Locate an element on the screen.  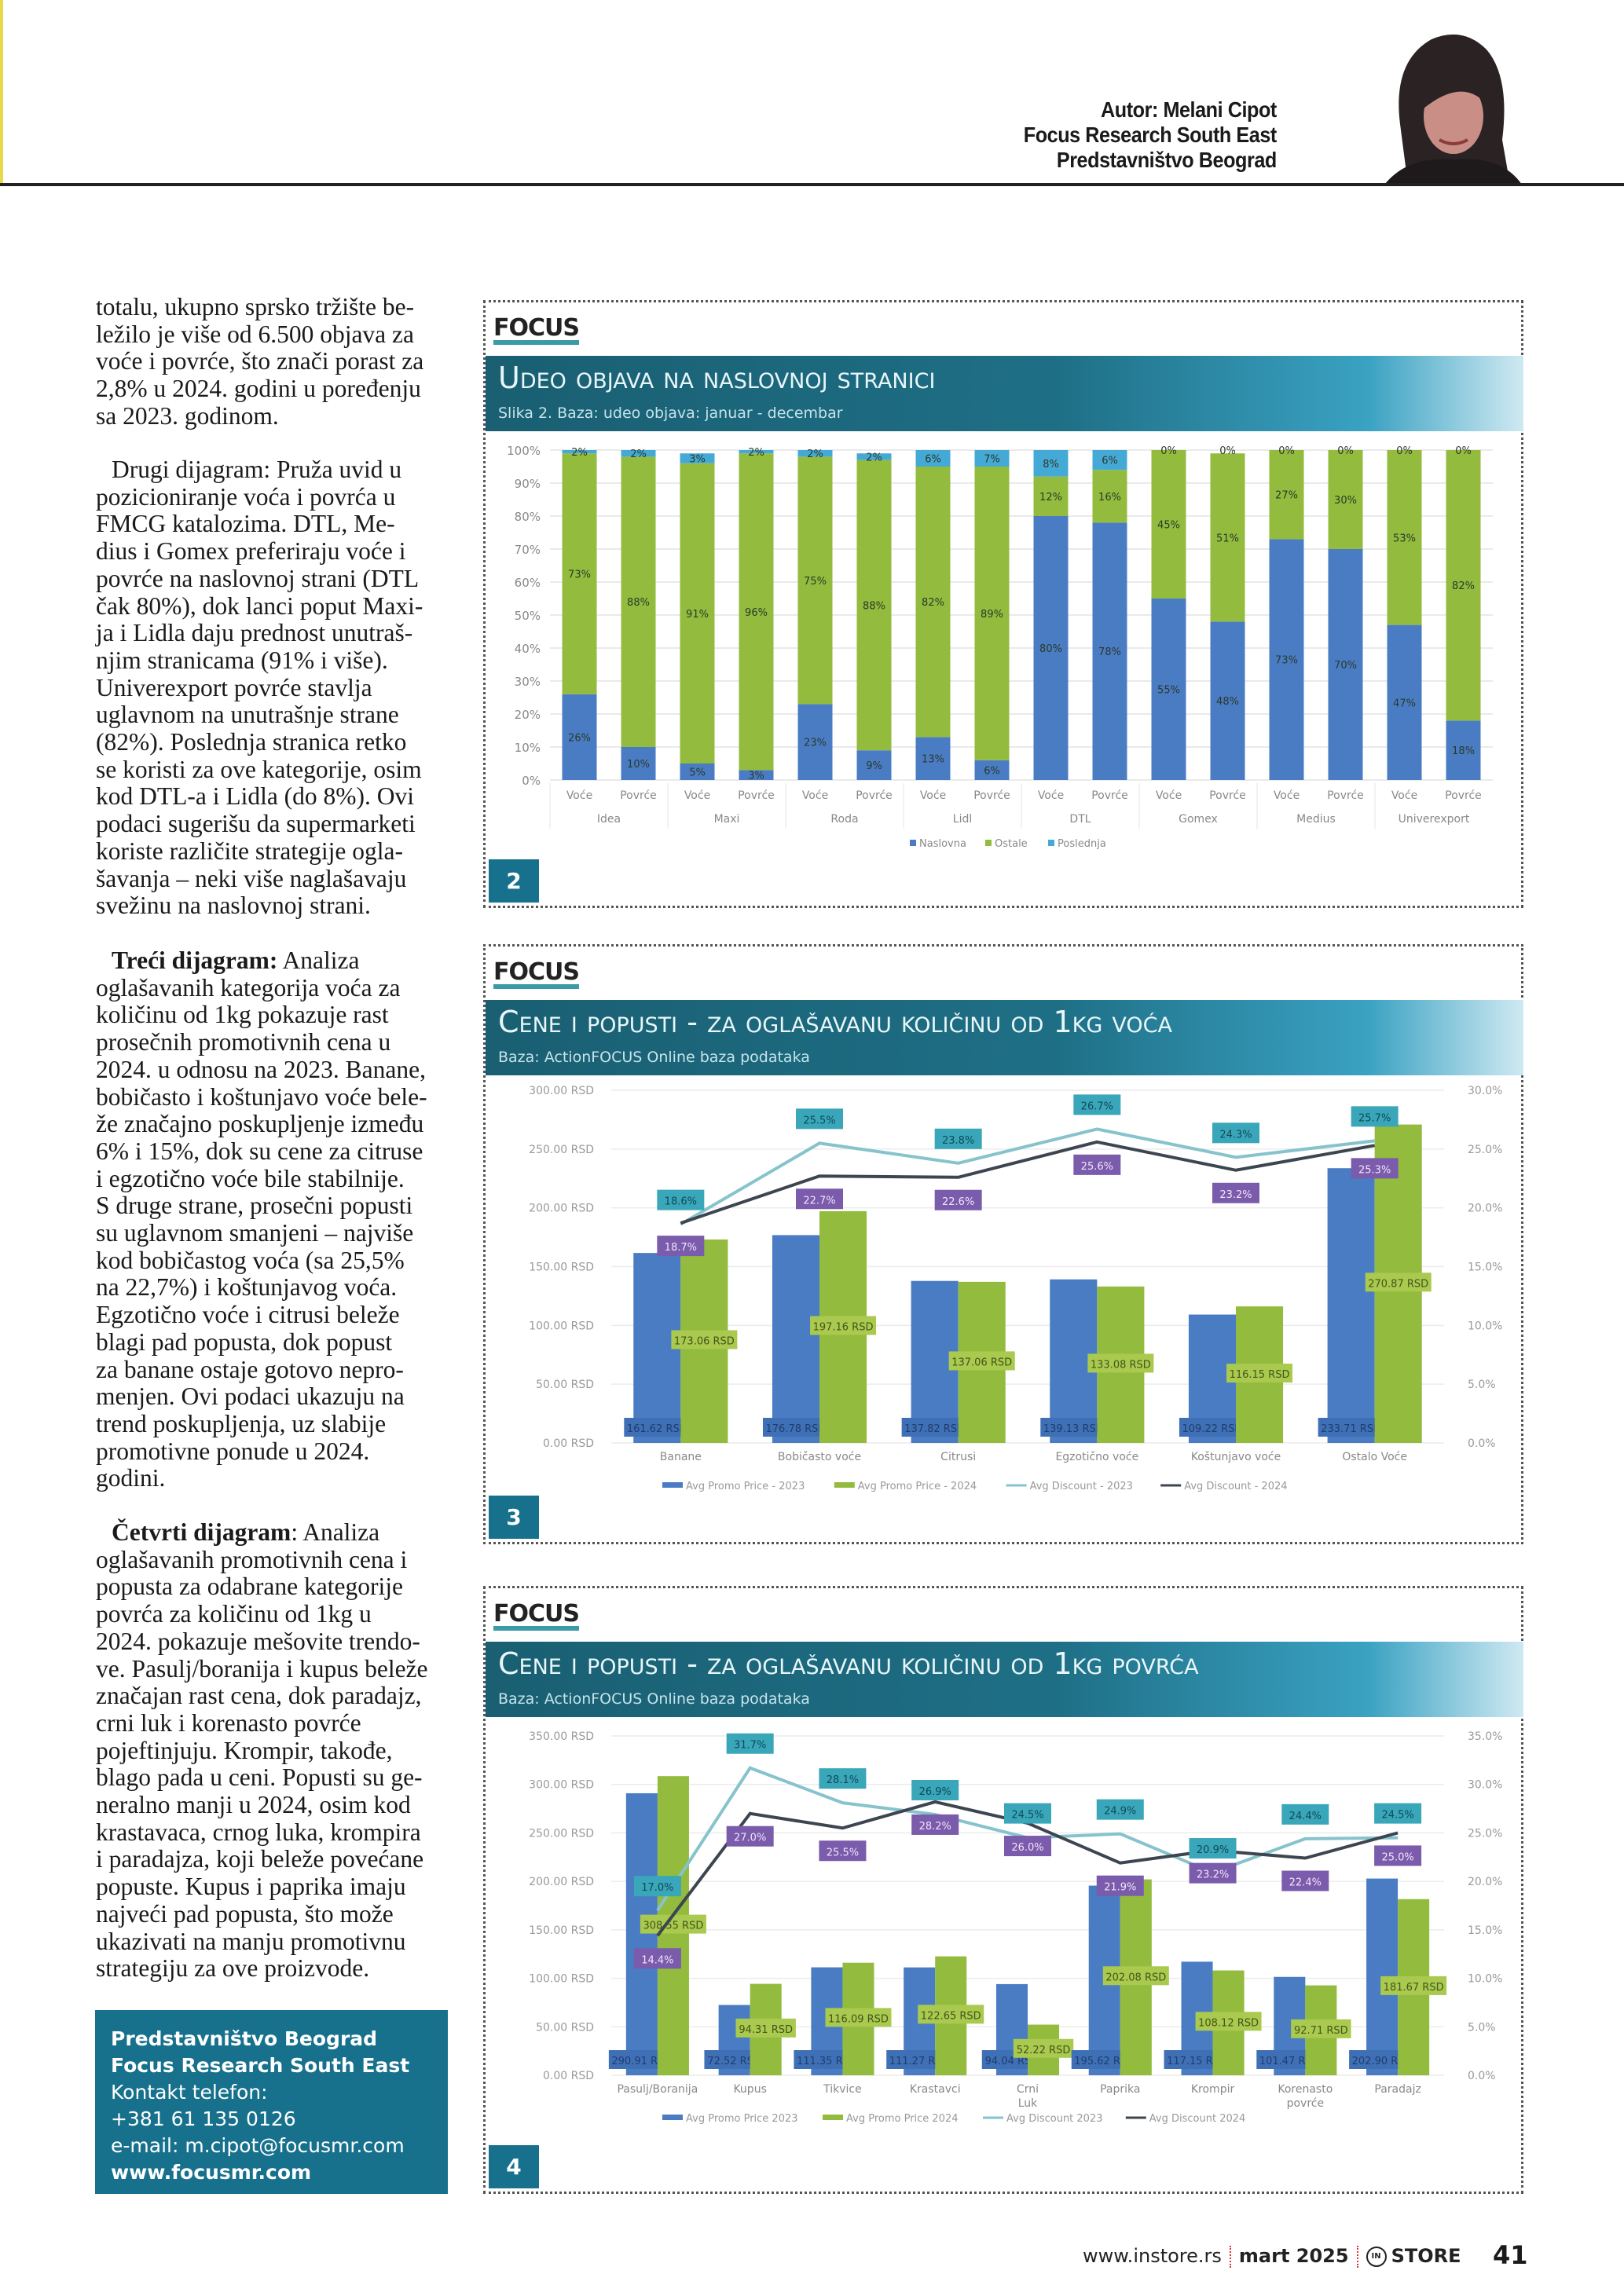
data-label: 26.0% is located at coordinates (1027, 1848).